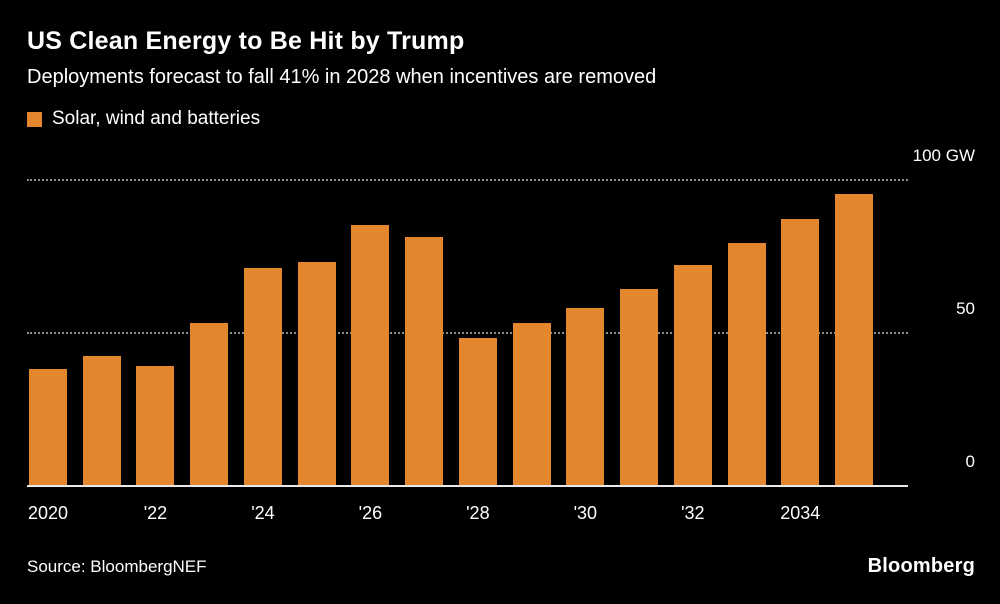 The height and width of the screenshot is (604, 1000). What do you see at coordinates (800, 351) in the screenshot?
I see `bar-2034` at bounding box center [800, 351].